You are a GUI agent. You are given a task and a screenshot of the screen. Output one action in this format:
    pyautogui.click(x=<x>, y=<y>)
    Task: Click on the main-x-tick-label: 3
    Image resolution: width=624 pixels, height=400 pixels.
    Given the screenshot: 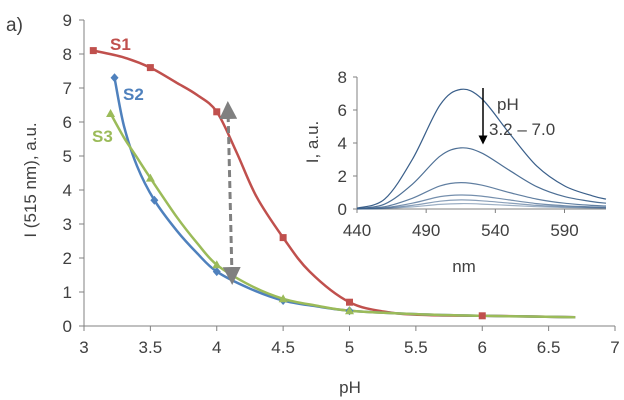 What is the action you would take?
    pyautogui.click(x=83, y=347)
    